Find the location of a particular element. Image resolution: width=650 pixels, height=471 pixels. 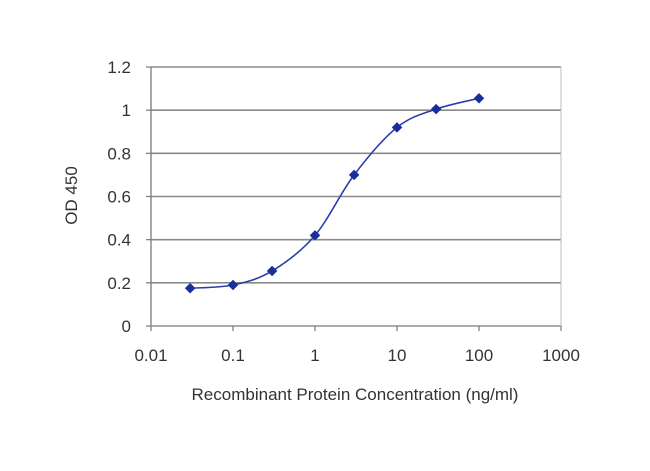

x-tick-label: 1 is located at coordinates (314, 355).